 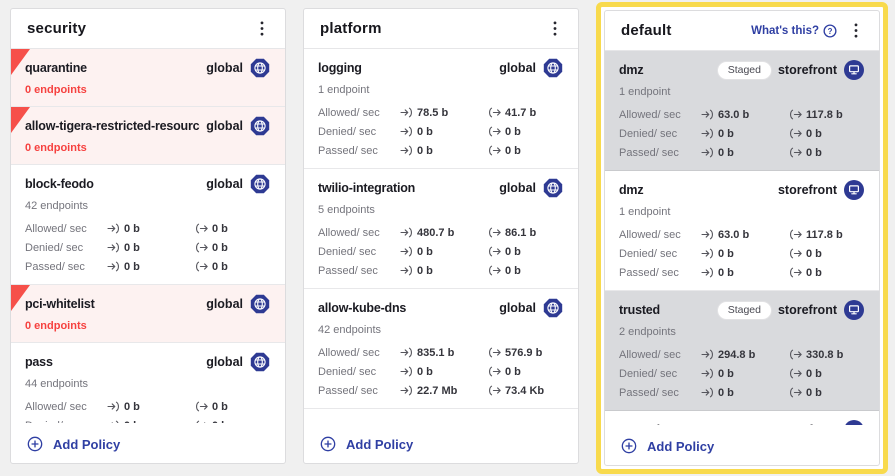 I want to click on egress-value: 73.4 Kb, so click(x=516, y=391).